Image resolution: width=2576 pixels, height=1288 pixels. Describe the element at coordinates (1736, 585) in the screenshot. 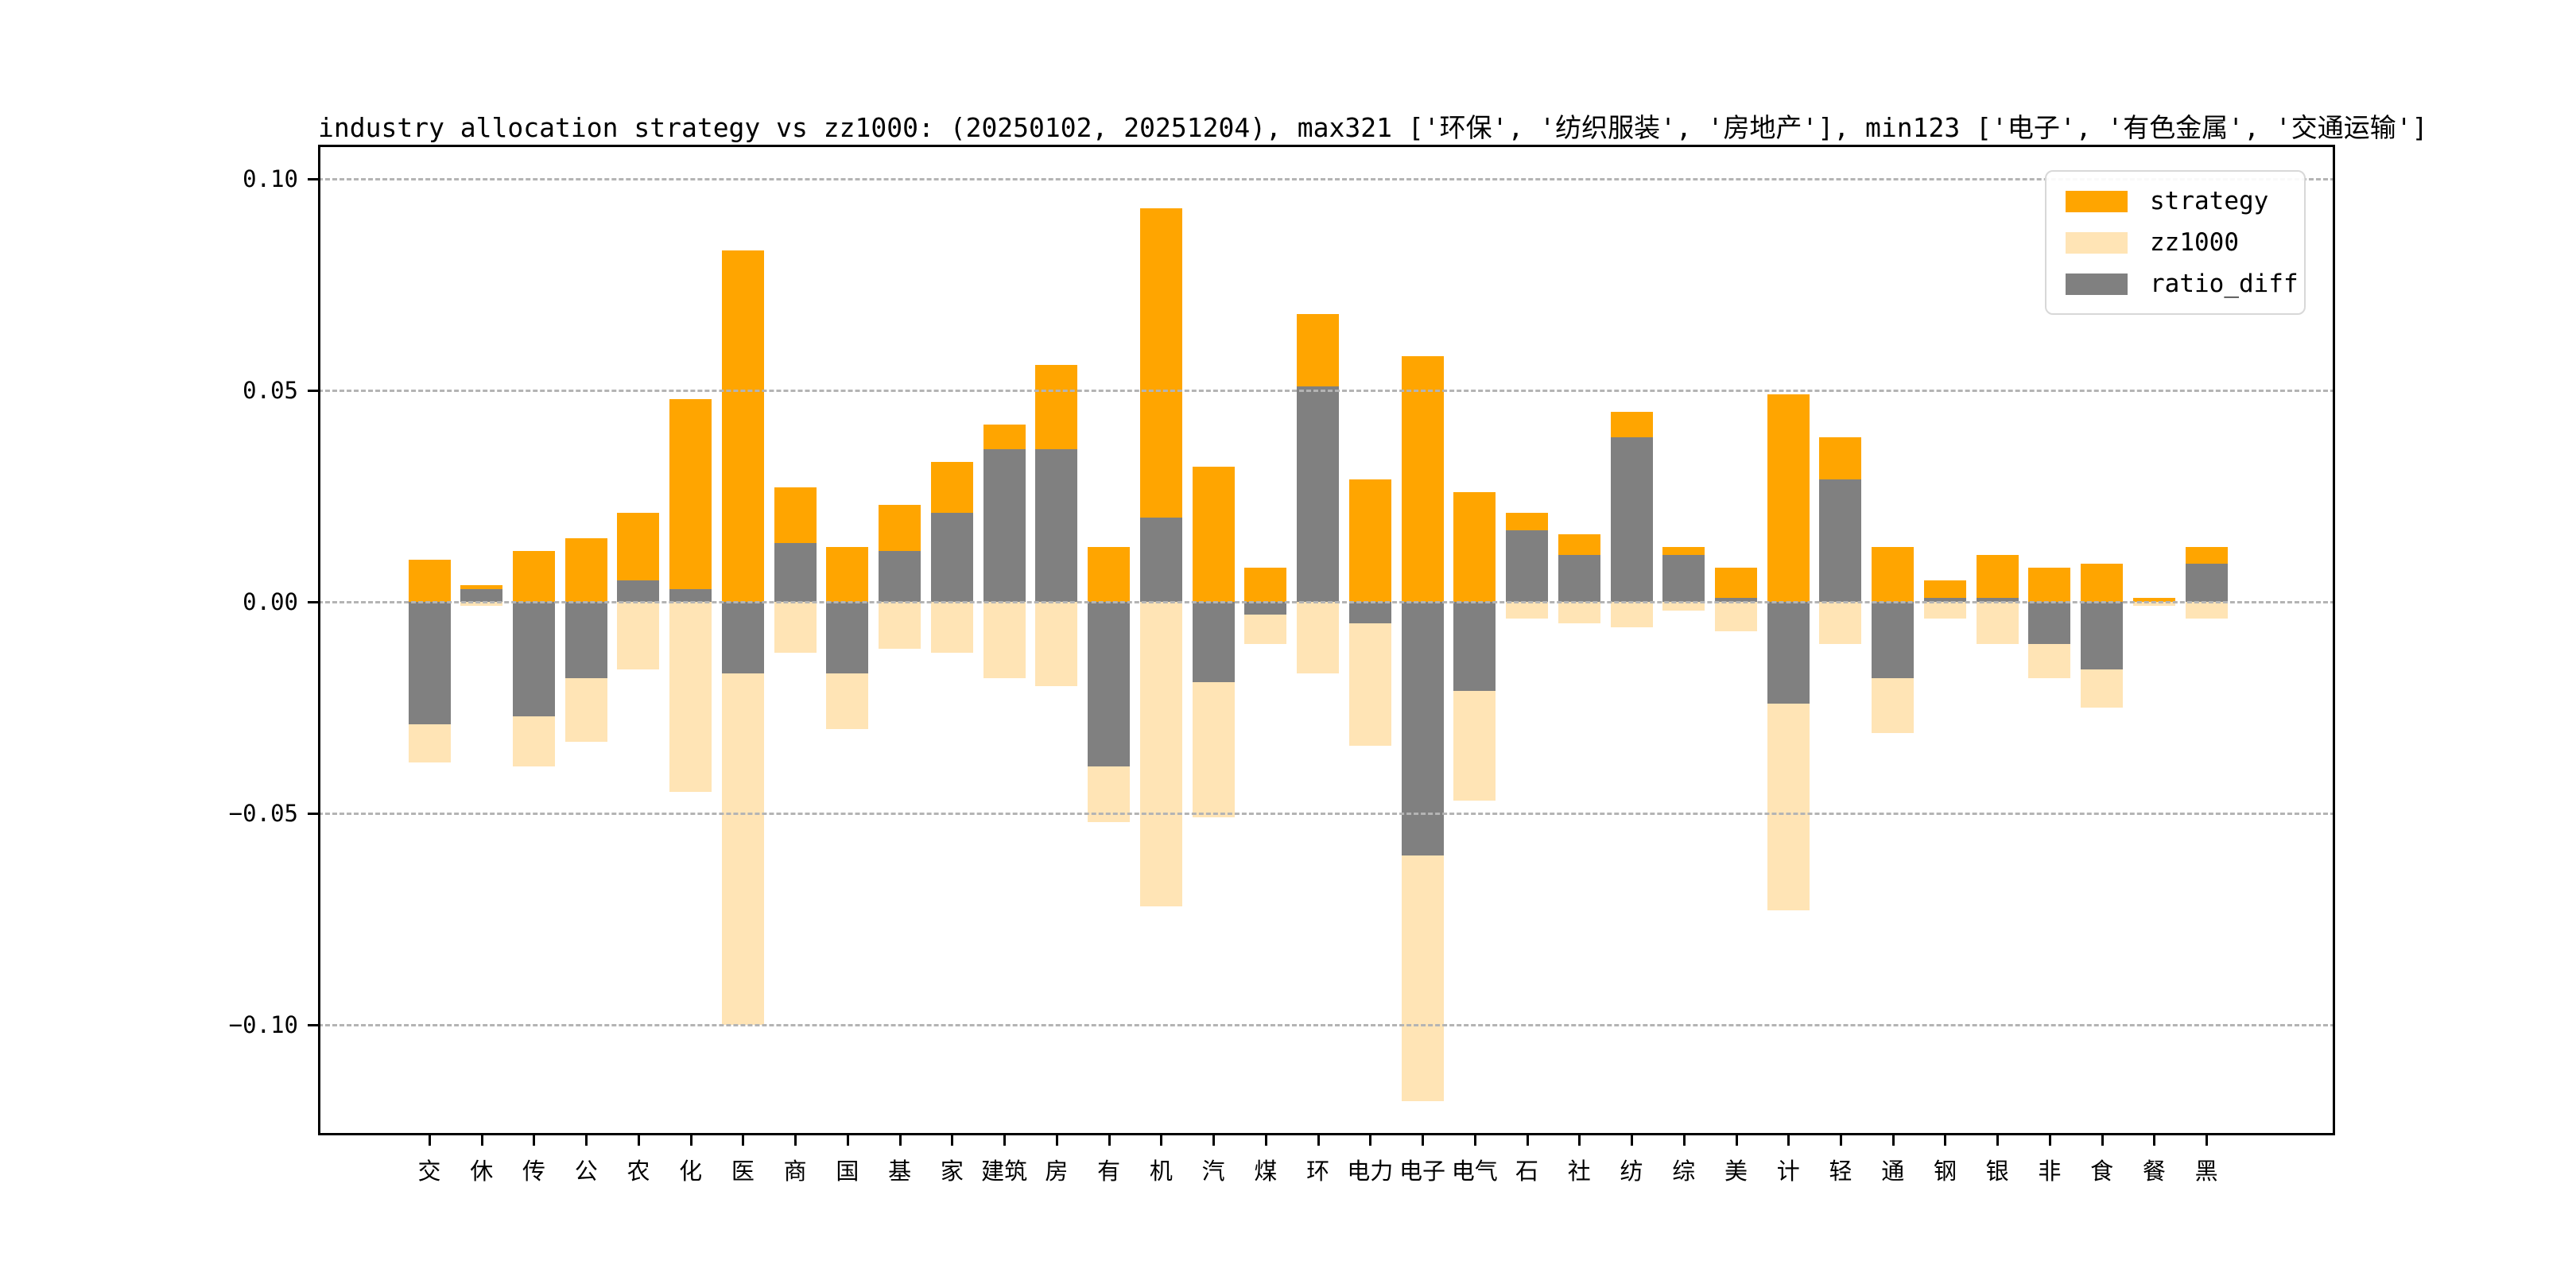

I see `bar-strategy-美` at that location.